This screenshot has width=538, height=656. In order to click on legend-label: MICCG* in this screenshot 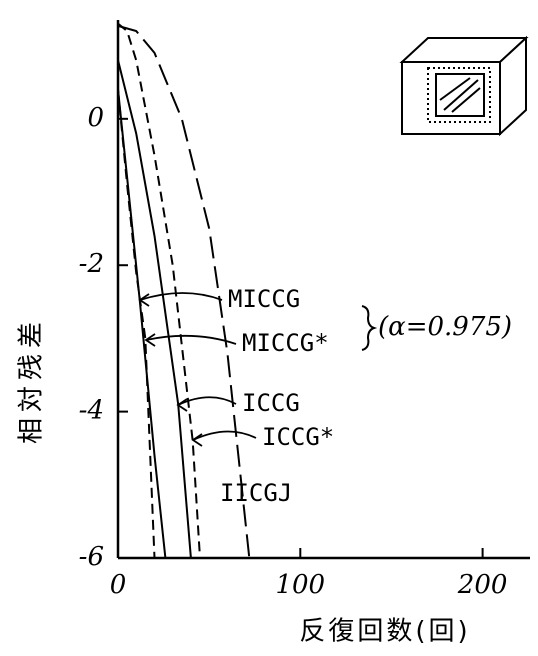, I will do `click(285, 343)`.